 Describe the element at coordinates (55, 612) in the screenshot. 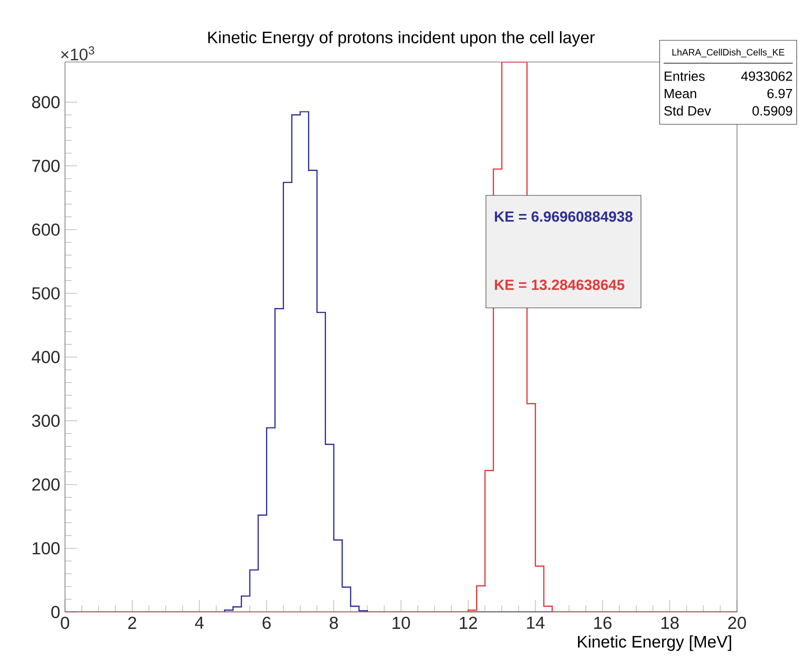

I see `y-tick-label: 0` at that location.